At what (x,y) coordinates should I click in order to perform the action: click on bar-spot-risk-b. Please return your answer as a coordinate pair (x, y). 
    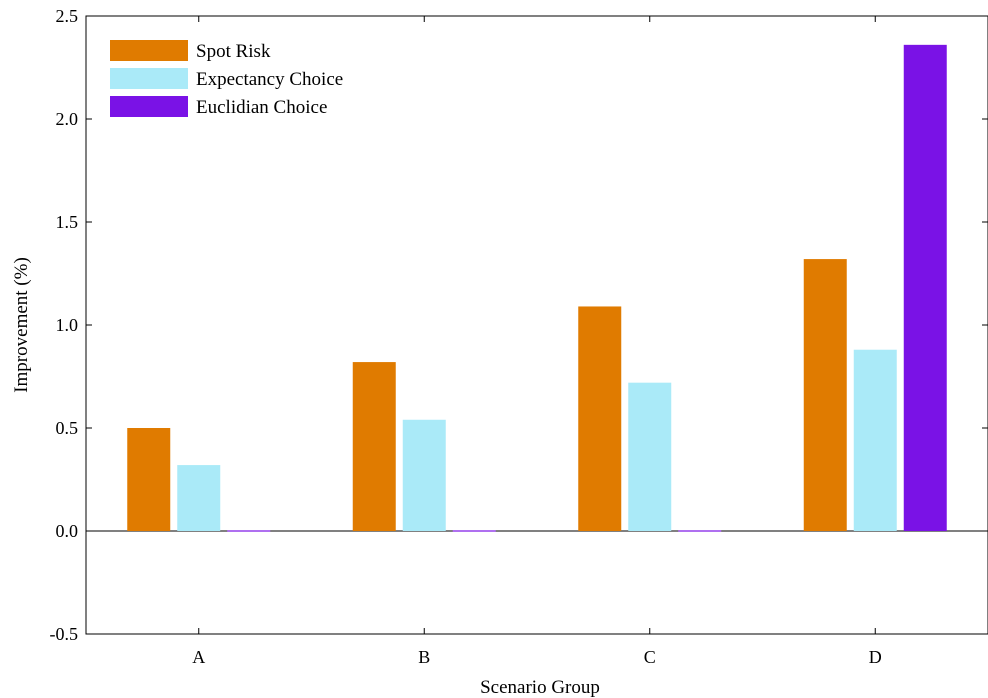
    Looking at the image, I should click on (374, 446).